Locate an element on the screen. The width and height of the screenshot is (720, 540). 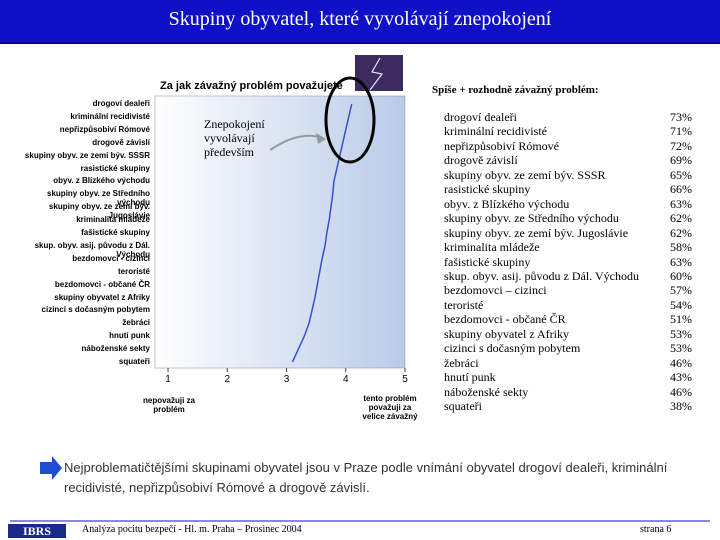
category-label: skupiny obyv. ze Středního východu is located at coordinates (98, 198).